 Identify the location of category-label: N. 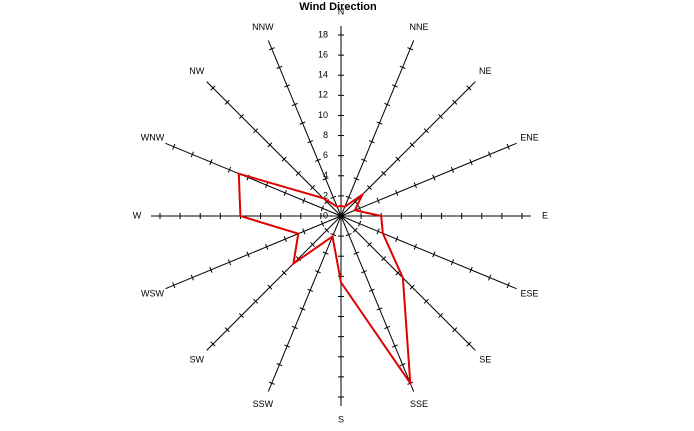
(341, 11).